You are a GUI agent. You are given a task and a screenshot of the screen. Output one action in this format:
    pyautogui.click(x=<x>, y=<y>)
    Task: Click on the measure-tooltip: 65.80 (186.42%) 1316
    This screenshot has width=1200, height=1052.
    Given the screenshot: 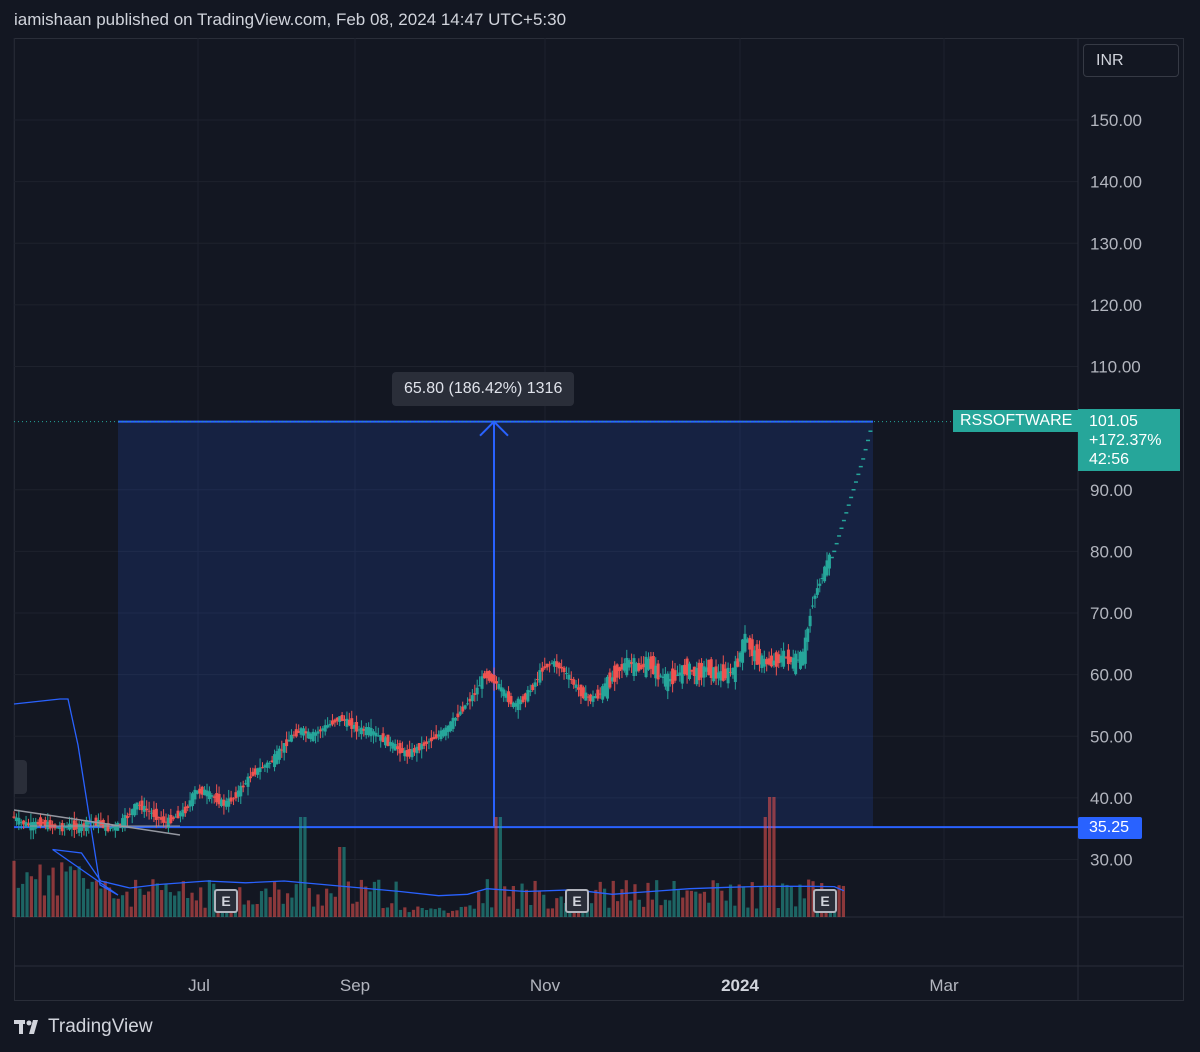 What is the action you would take?
    pyautogui.click(x=483, y=389)
    